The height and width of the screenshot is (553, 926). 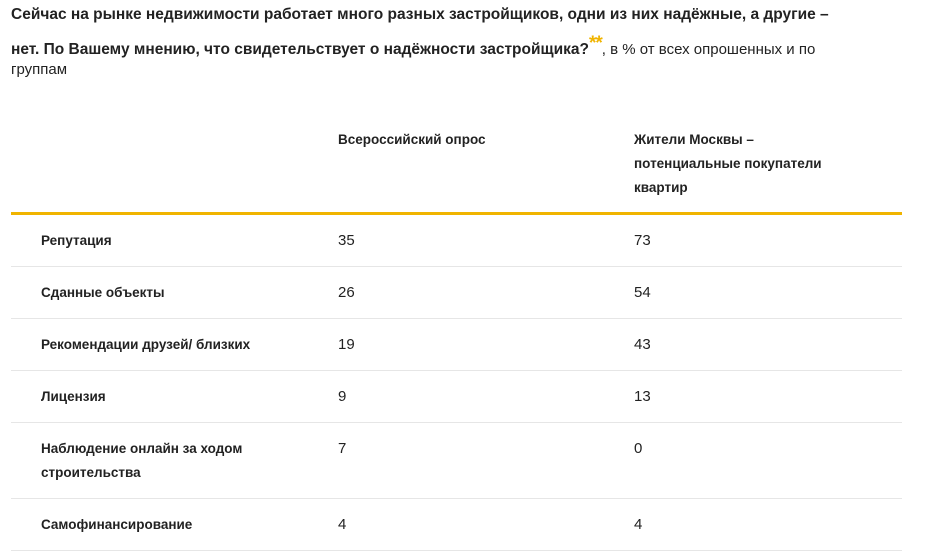 What do you see at coordinates (638, 448) in the screenshot?
I see `cell-moscow: 0` at bounding box center [638, 448].